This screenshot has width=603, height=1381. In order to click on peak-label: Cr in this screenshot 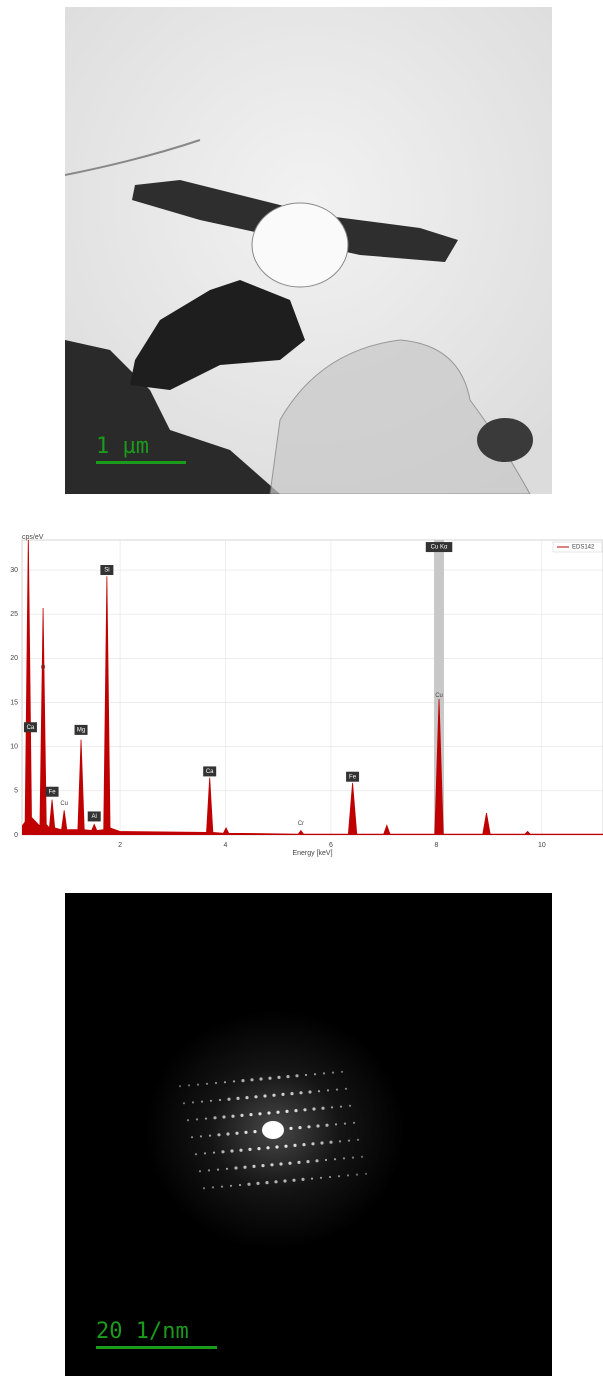, I will do `click(301, 824)`.